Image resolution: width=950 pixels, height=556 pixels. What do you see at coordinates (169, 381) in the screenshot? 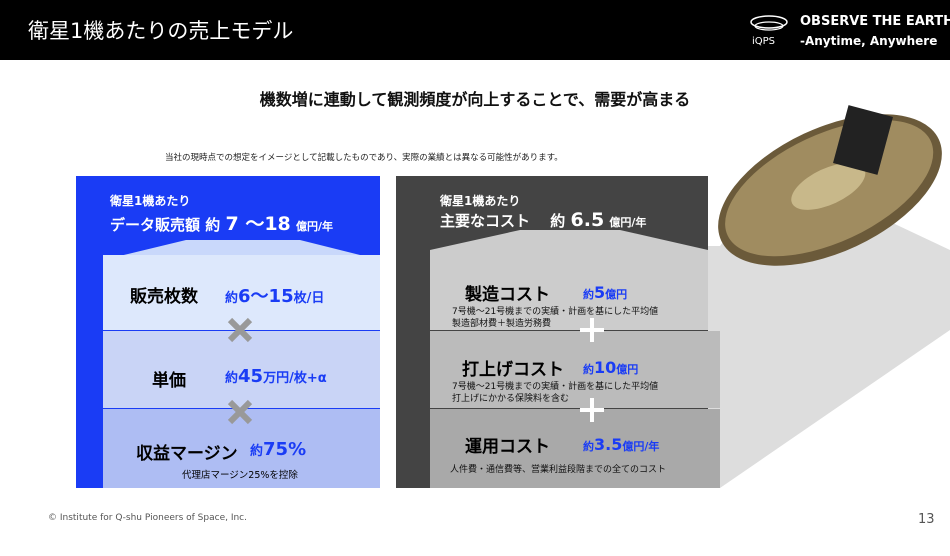
I see `row-label: 単価` at bounding box center [169, 381].